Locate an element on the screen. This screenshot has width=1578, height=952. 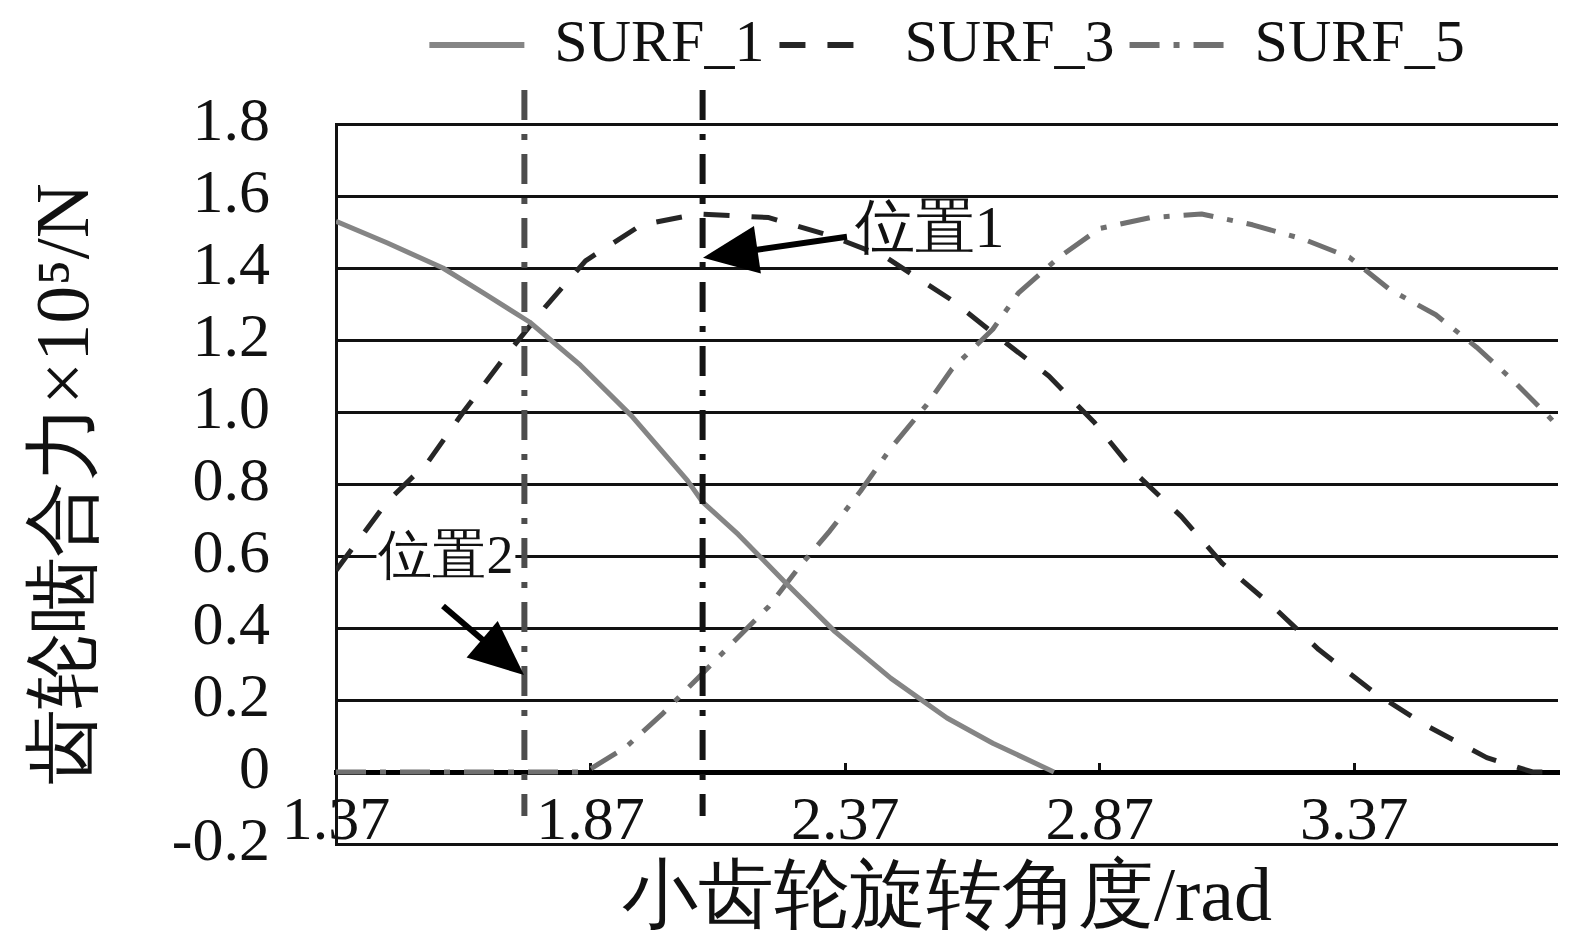
annotation: 位置2 is located at coordinates (446, 554).